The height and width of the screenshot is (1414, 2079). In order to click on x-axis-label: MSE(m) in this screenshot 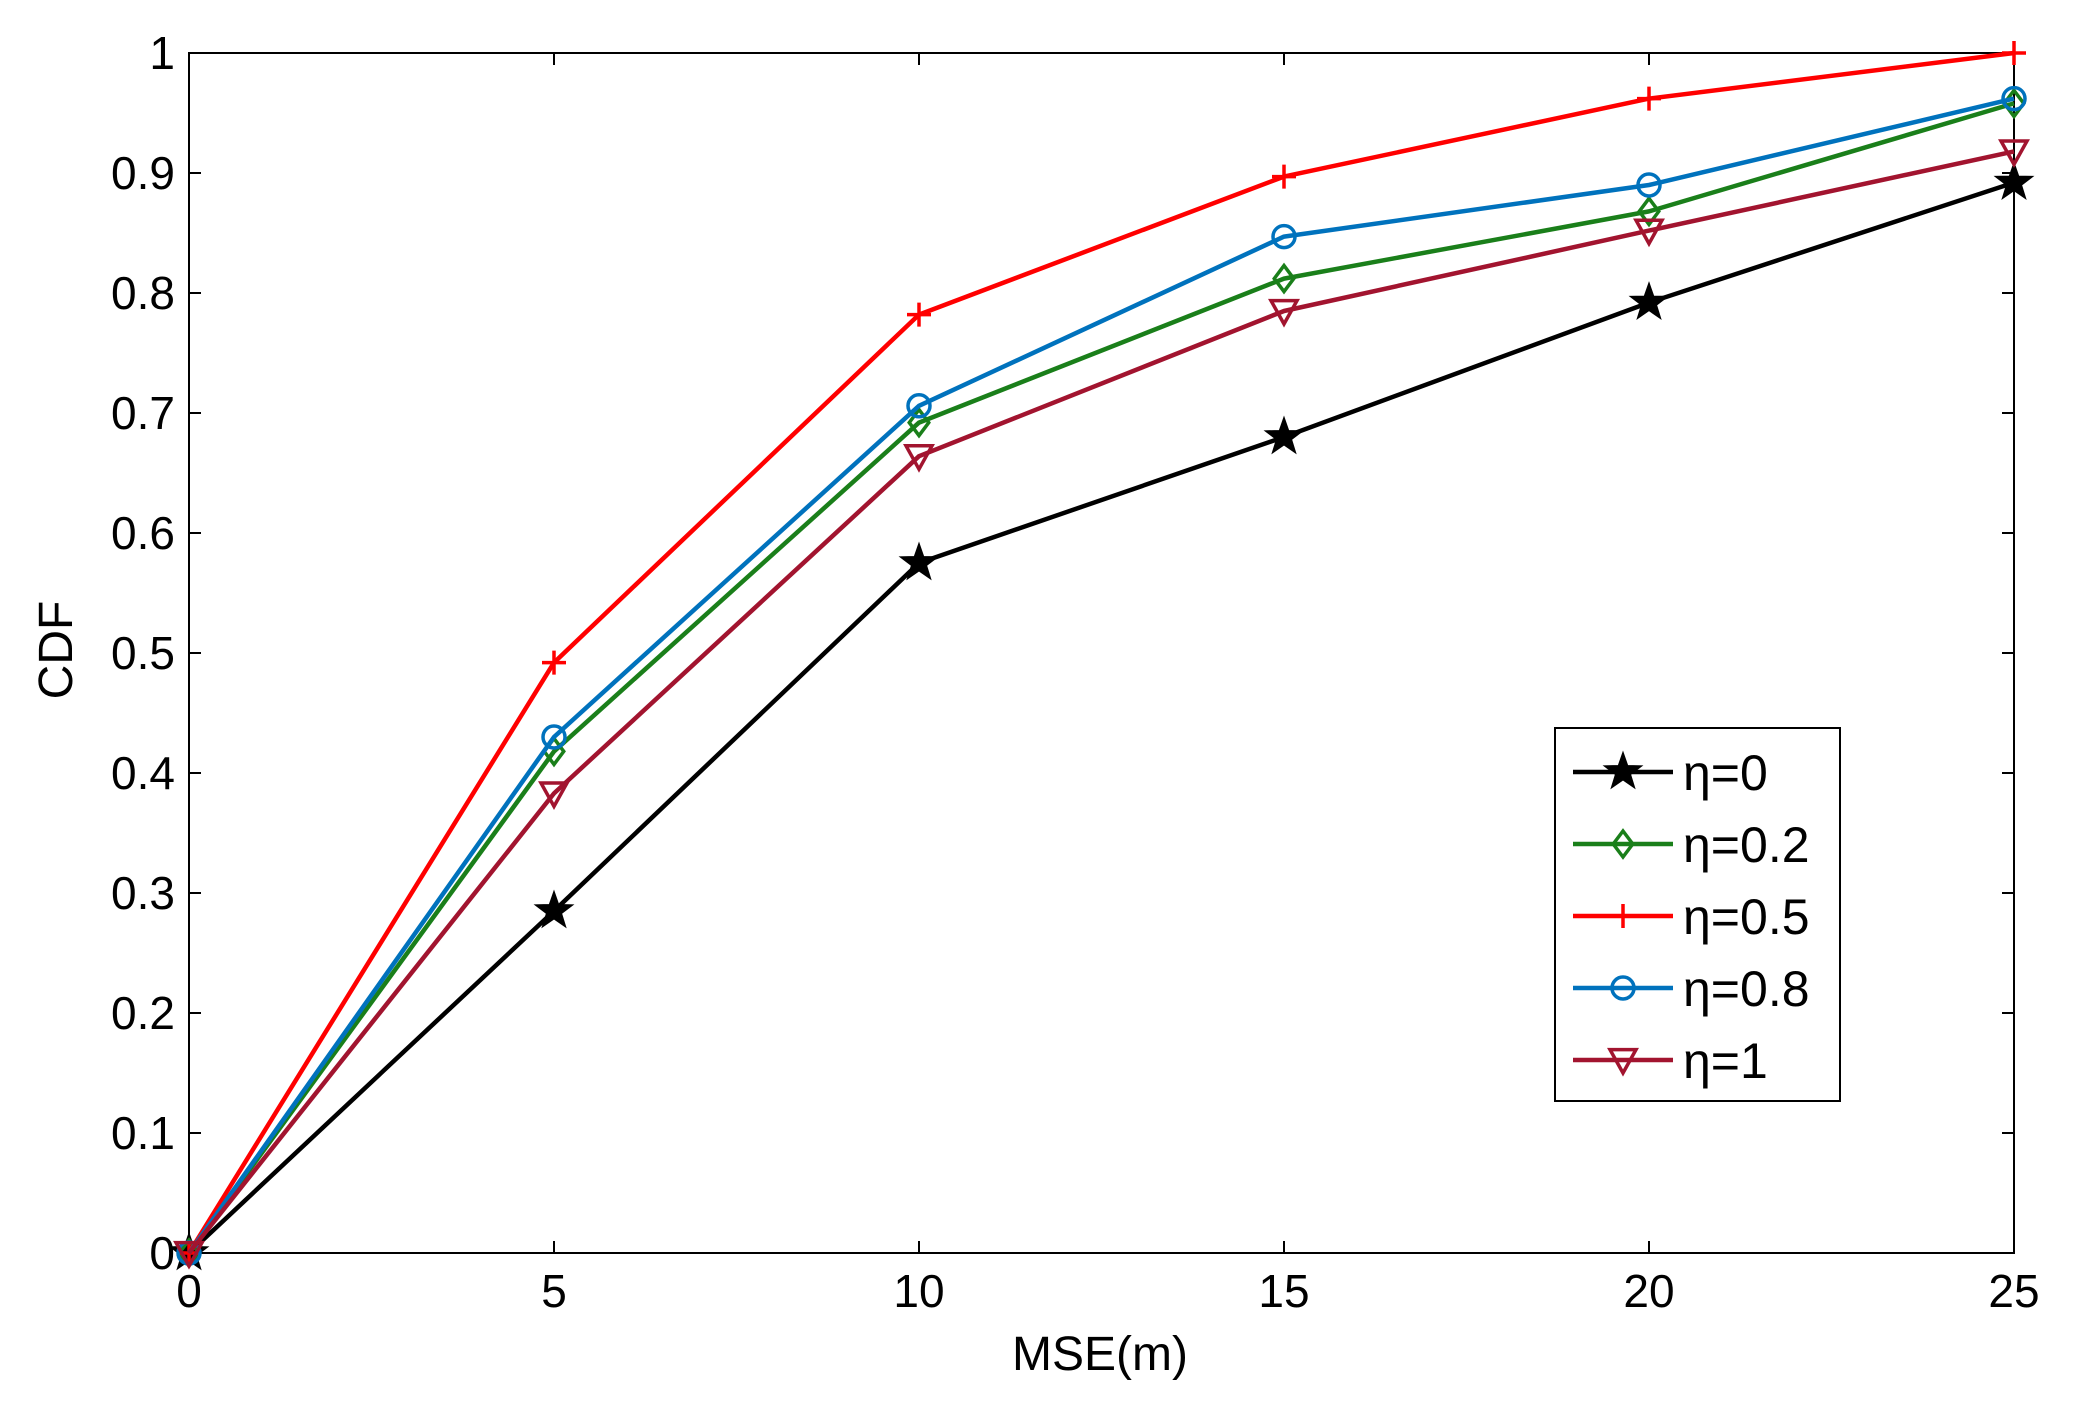, I will do `click(1100, 1354)`.